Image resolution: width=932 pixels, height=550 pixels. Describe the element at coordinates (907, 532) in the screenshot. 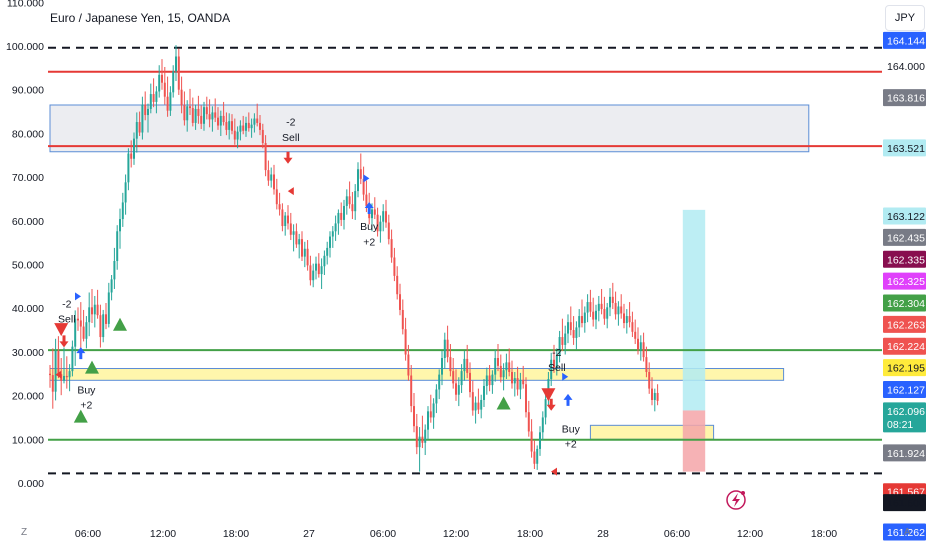

I see `auto-scale-icon: A` at that location.